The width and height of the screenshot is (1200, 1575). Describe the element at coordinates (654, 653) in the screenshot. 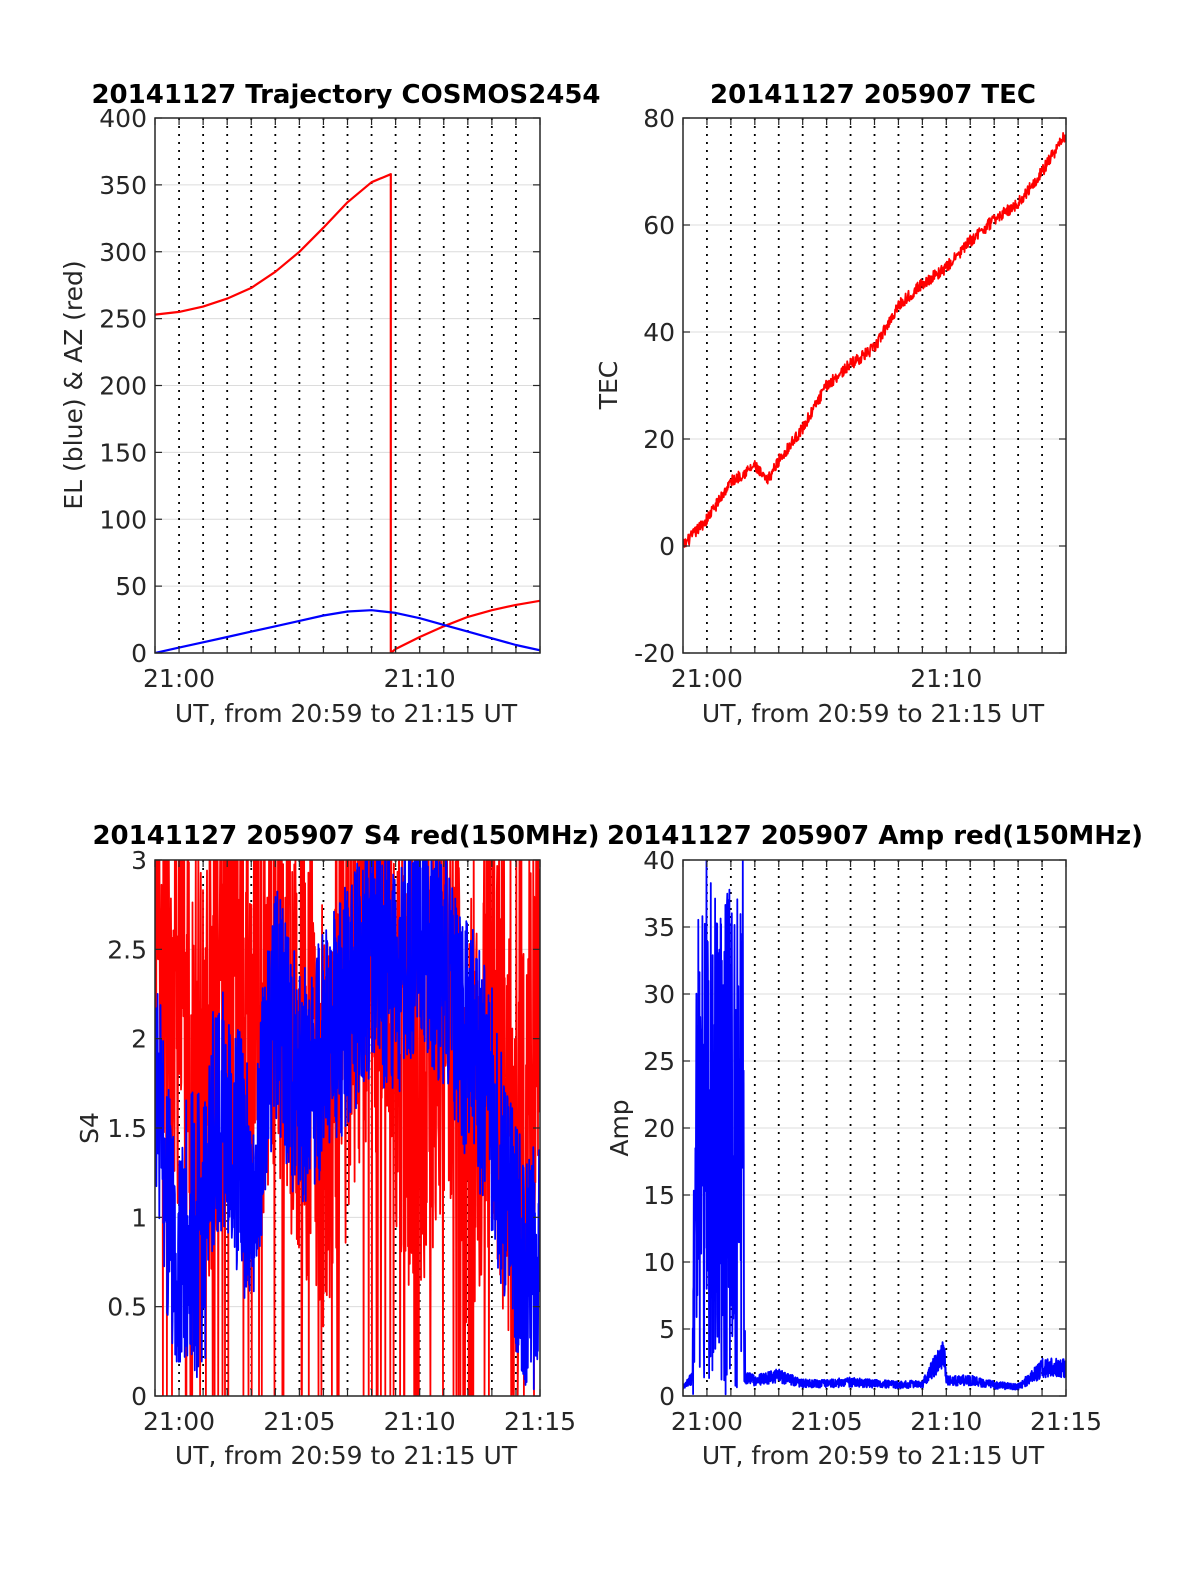

I see `y-tick-label: -20` at that location.